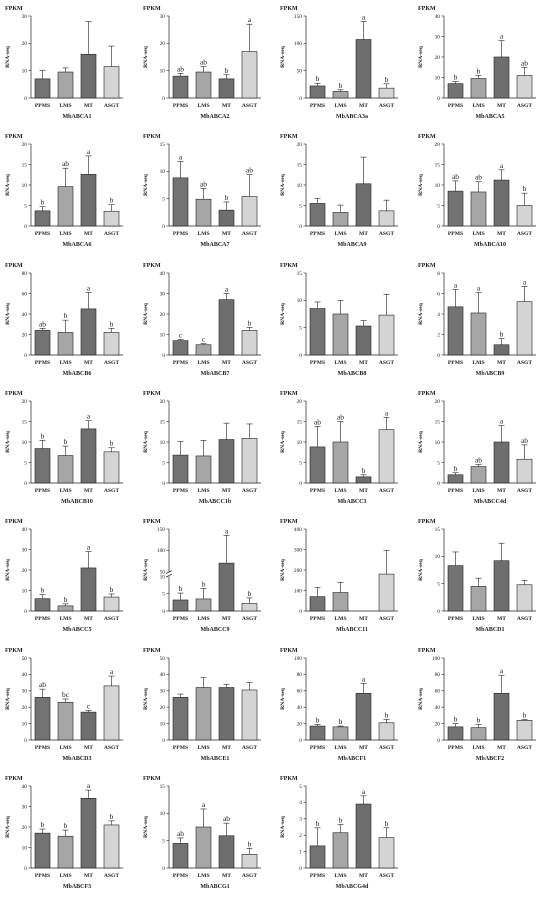 The image size is (550, 898). I want to click on y-tick-label: 40, so click(162, 675).